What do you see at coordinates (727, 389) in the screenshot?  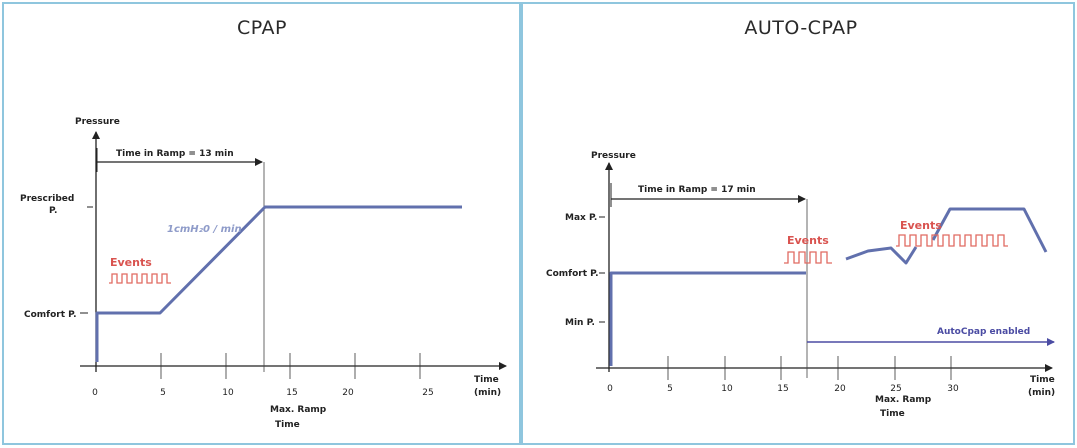 I see `auto-x-tick-10: 10` at bounding box center [727, 389].